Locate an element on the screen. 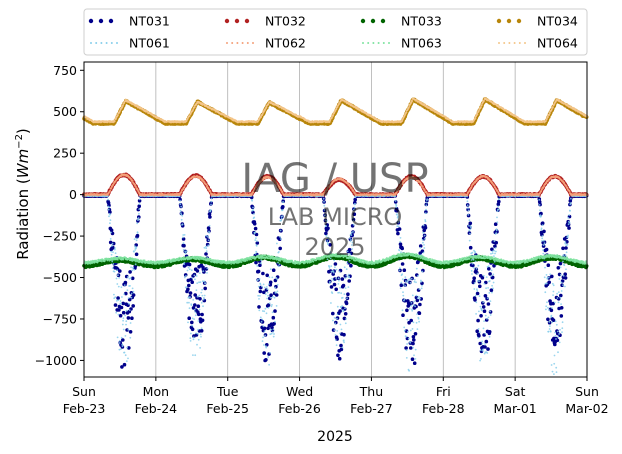  legend-item-nt061: NT061 is located at coordinates (130, 43).